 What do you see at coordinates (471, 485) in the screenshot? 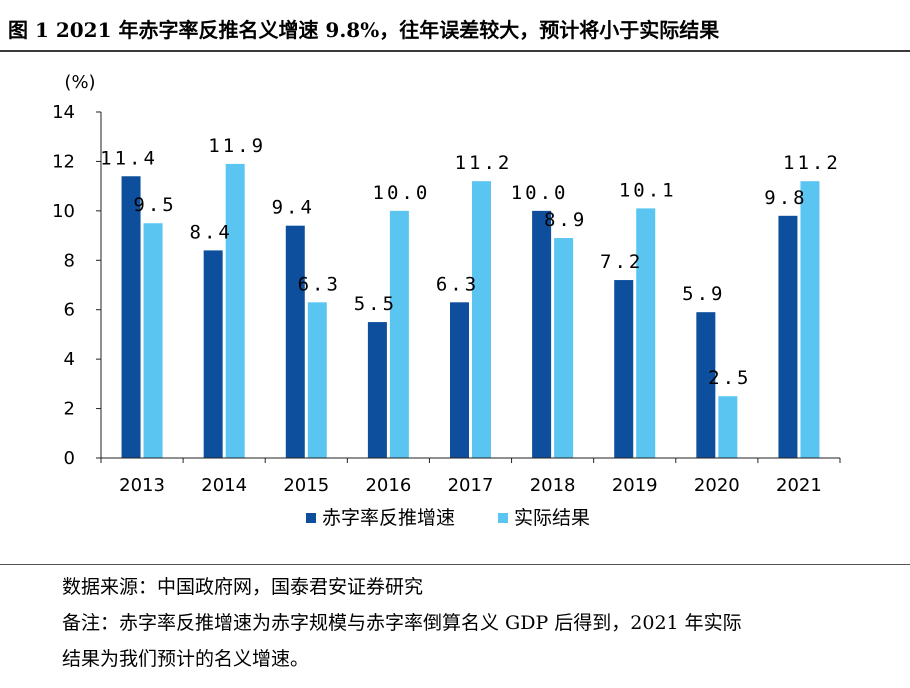
I see `x-tick-label: 2017` at bounding box center [471, 485].